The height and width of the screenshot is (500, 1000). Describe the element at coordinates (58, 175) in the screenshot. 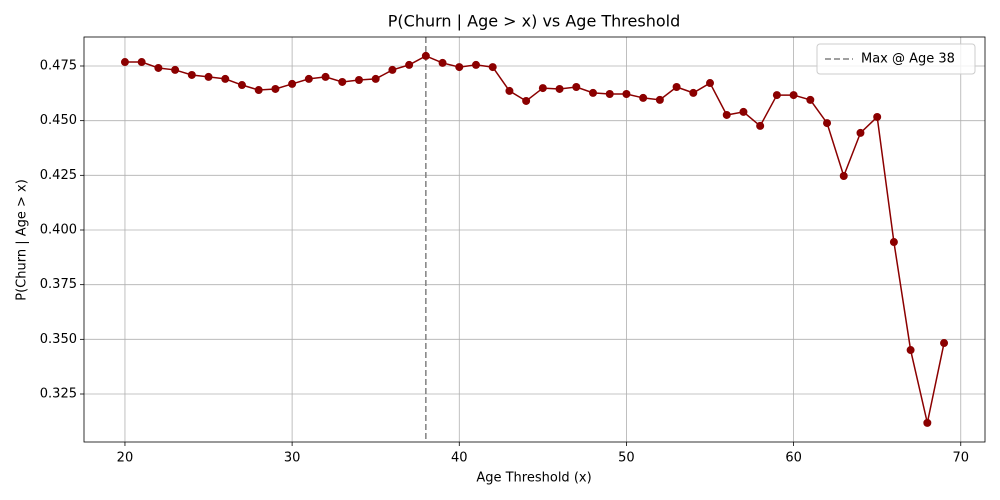

I see `y-tick-label: 0.425` at that location.